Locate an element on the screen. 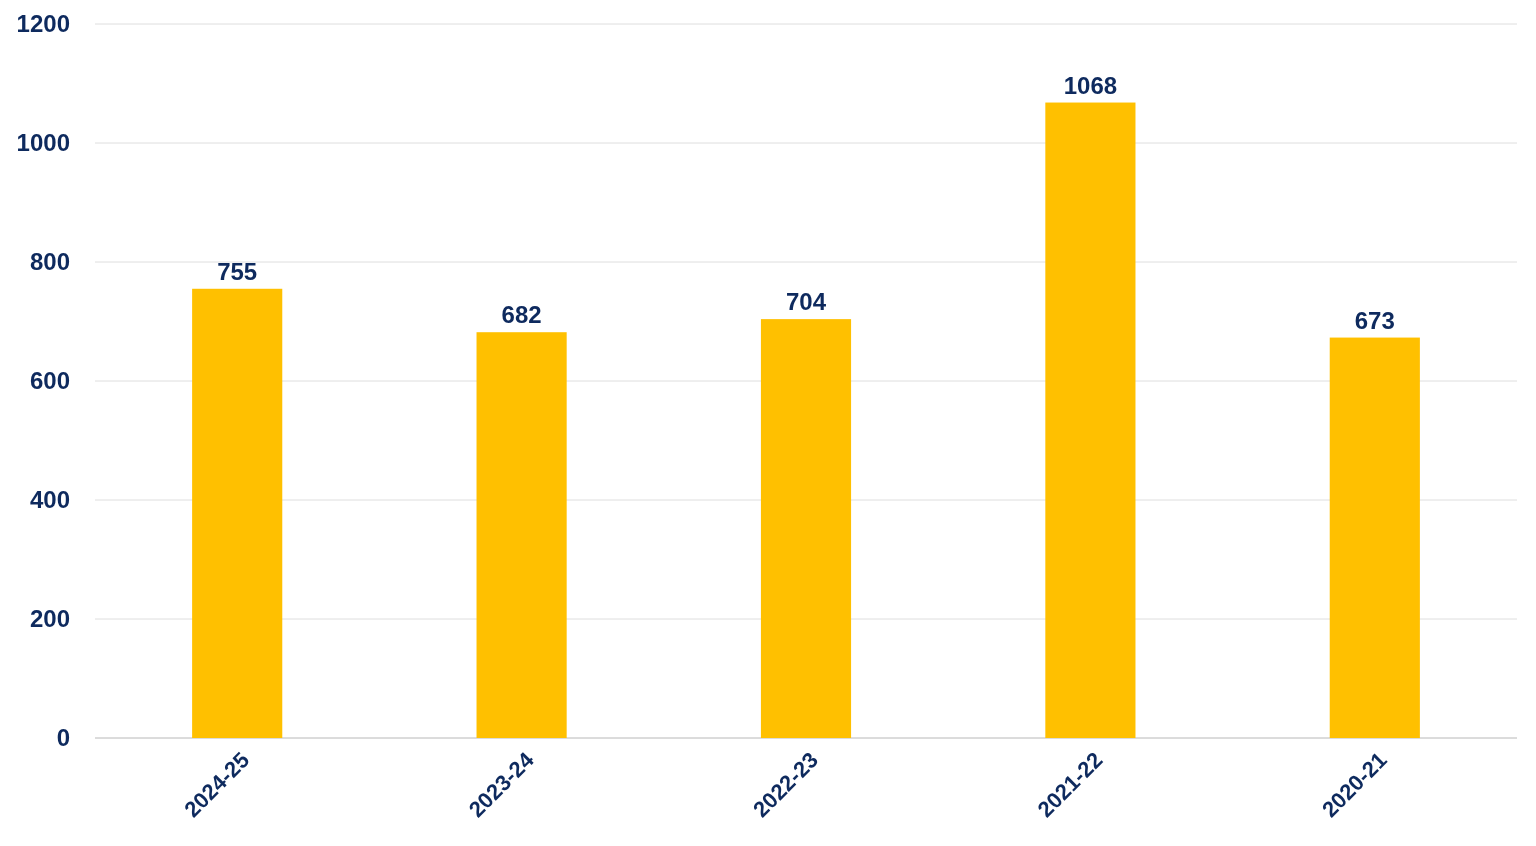 The width and height of the screenshot is (1536, 846). data-label: 704 is located at coordinates (806, 302).